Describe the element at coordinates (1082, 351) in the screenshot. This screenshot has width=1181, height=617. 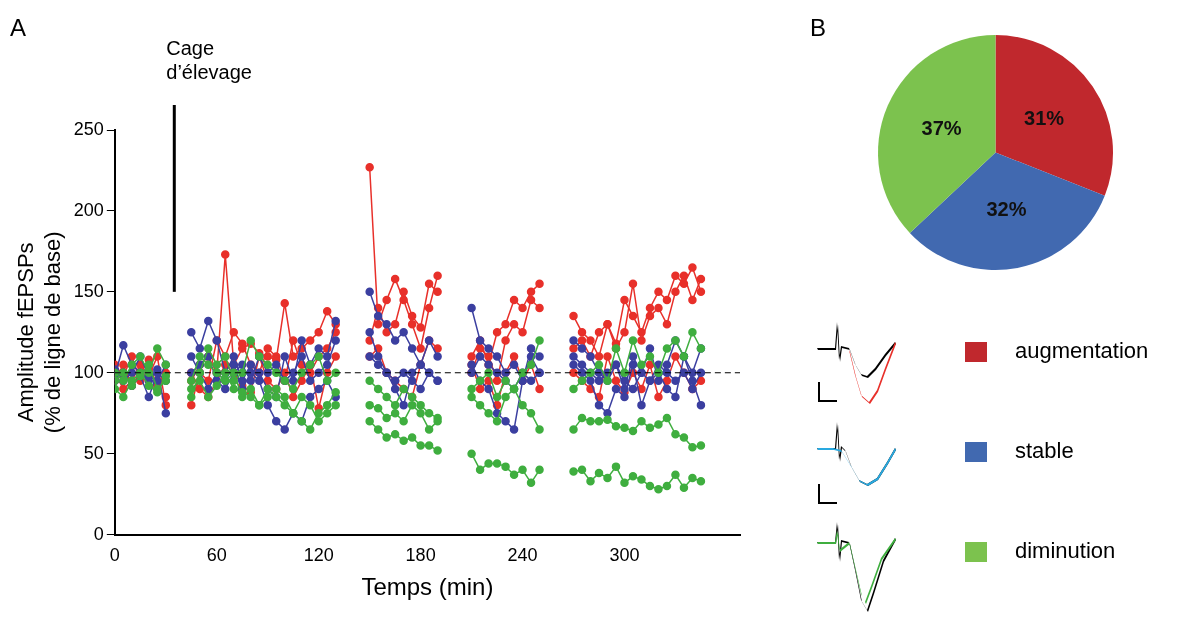
I see `legend-label: augmentation` at that location.